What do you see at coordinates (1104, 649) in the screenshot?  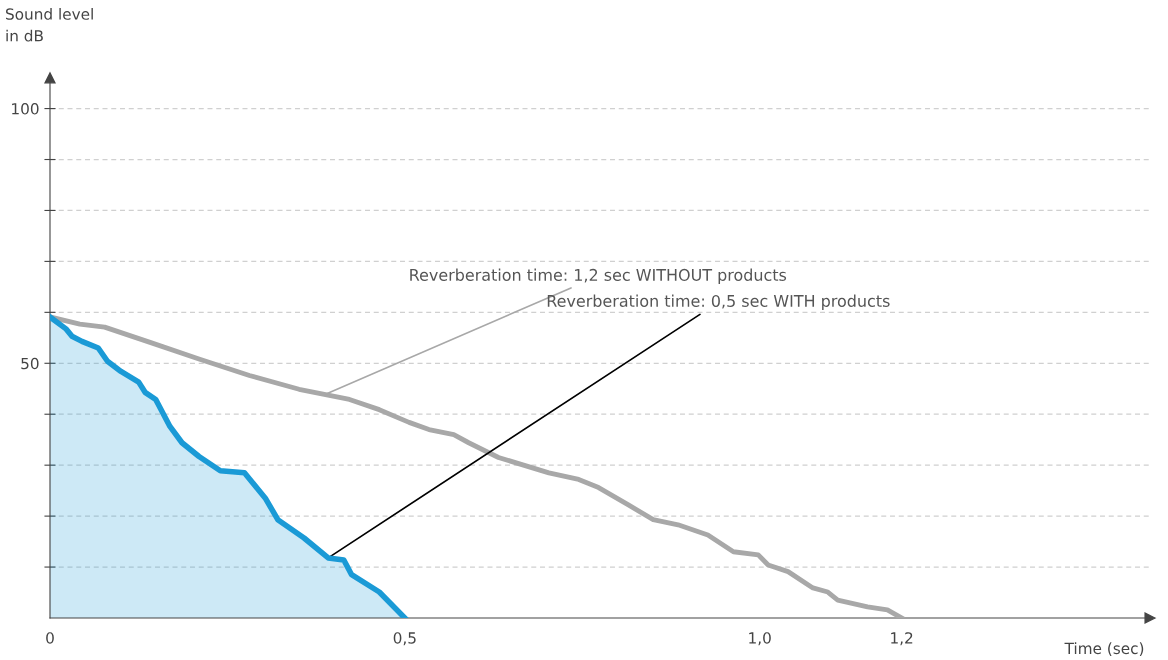 I see `x-axis-title: Time (sec)` at bounding box center [1104, 649].